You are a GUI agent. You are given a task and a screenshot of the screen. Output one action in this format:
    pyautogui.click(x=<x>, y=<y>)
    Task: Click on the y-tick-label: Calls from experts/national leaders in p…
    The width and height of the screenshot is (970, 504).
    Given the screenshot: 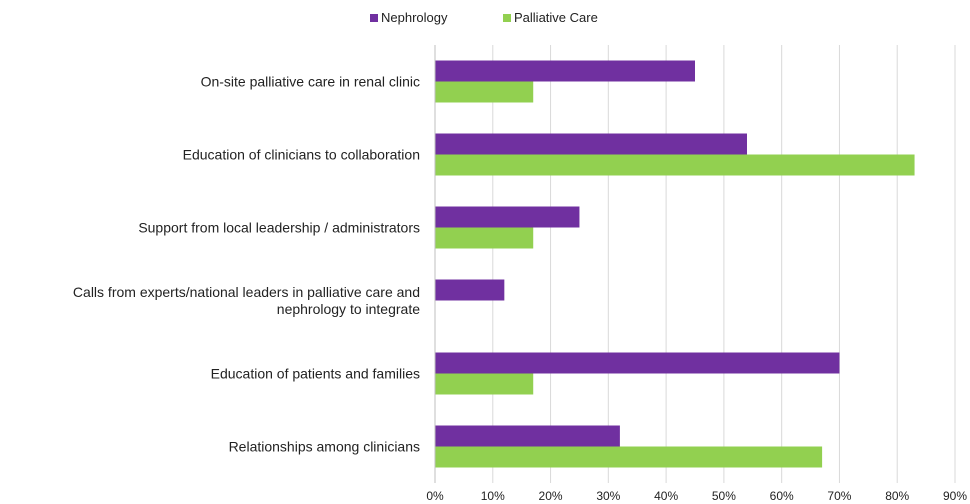 What is the action you would take?
    pyautogui.click(x=246, y=300)
    